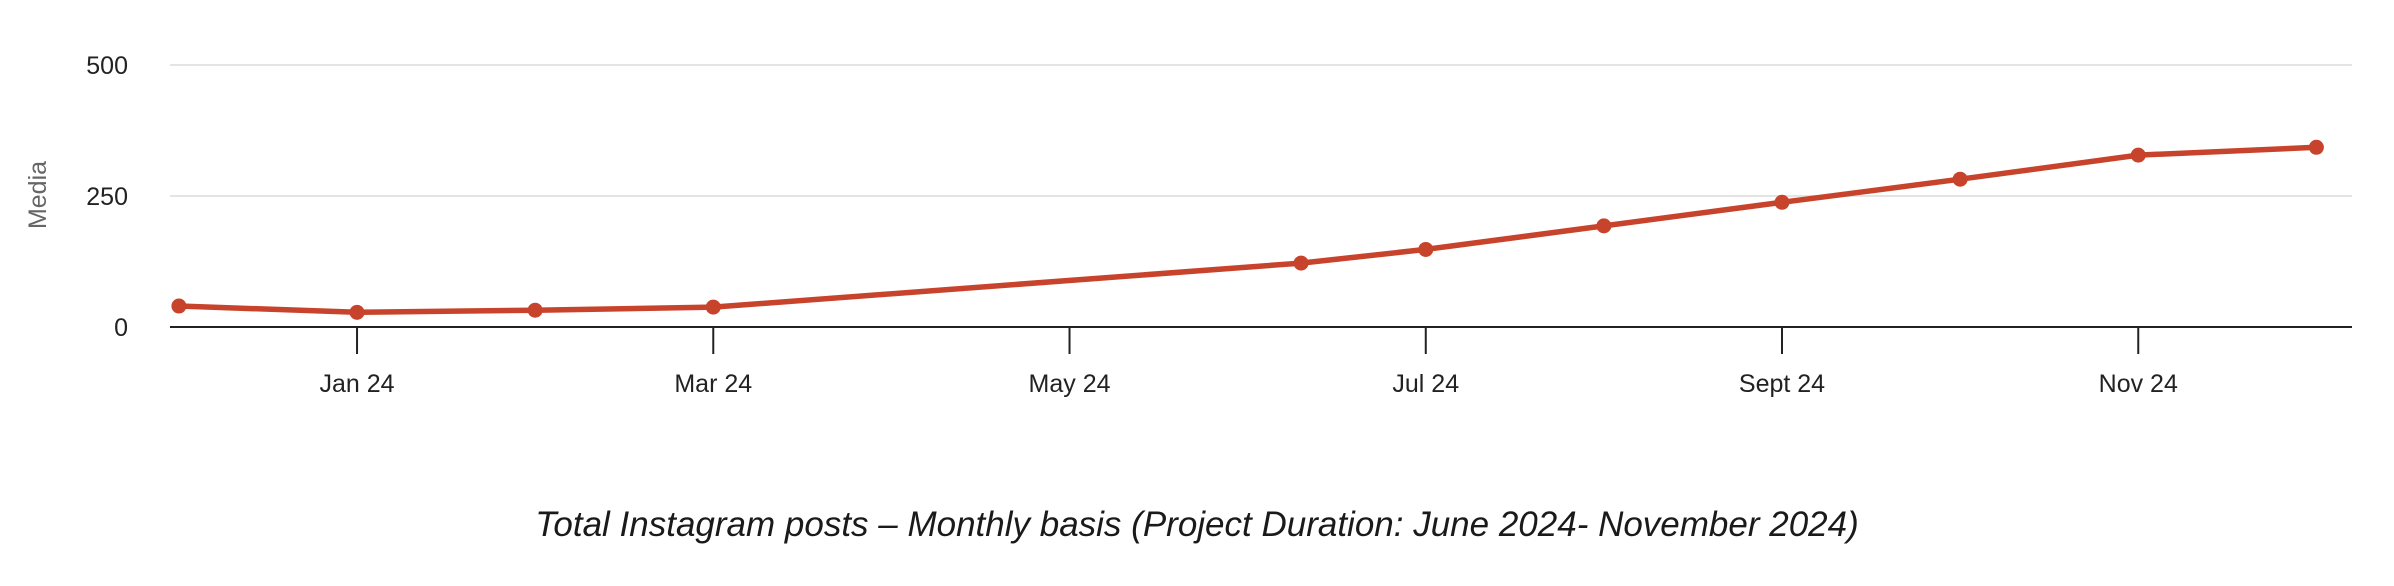 Image resolution: width=2394 pixels, height=586 pixels. I want to click on y-axis-ticks: 0 250 500, so click(107, 197).